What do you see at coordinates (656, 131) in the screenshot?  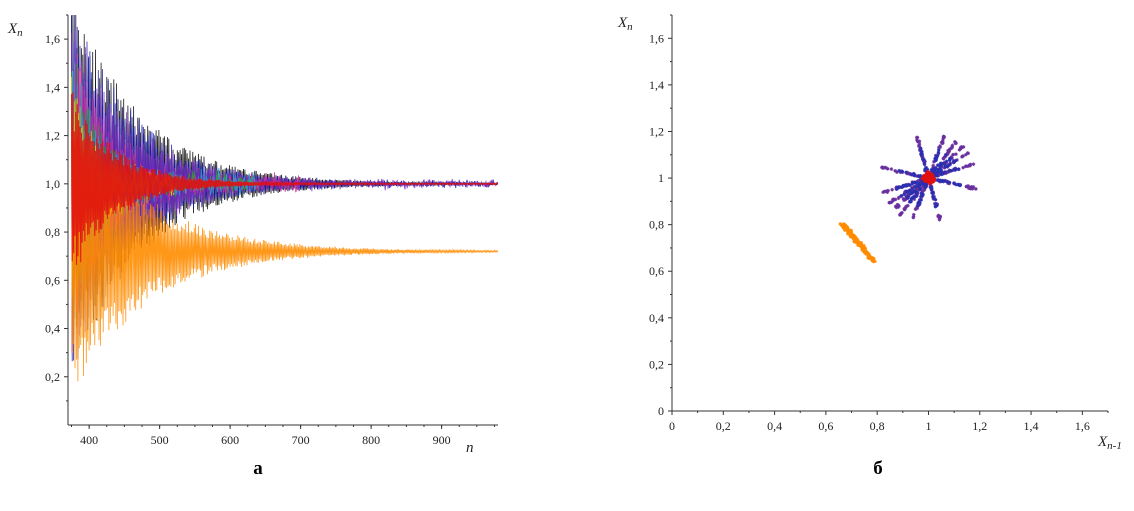 I see `y-tick-label: 1,2` at bounding box center [656, 131].